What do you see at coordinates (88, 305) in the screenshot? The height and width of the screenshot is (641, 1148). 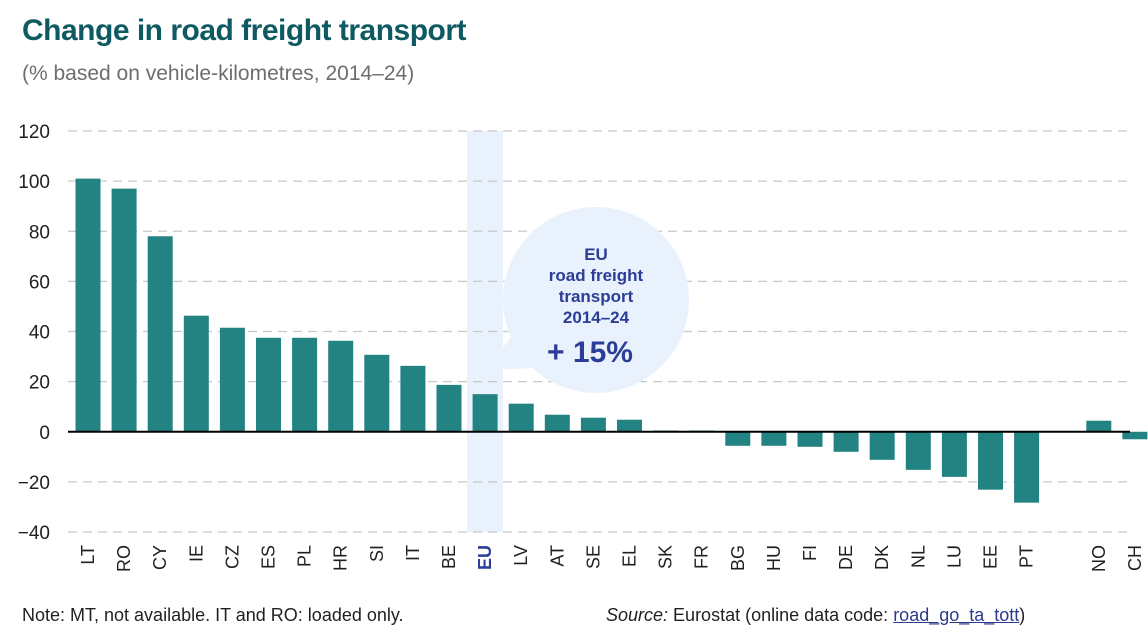 I see `bar-lt` at bounding box center [88, 305].